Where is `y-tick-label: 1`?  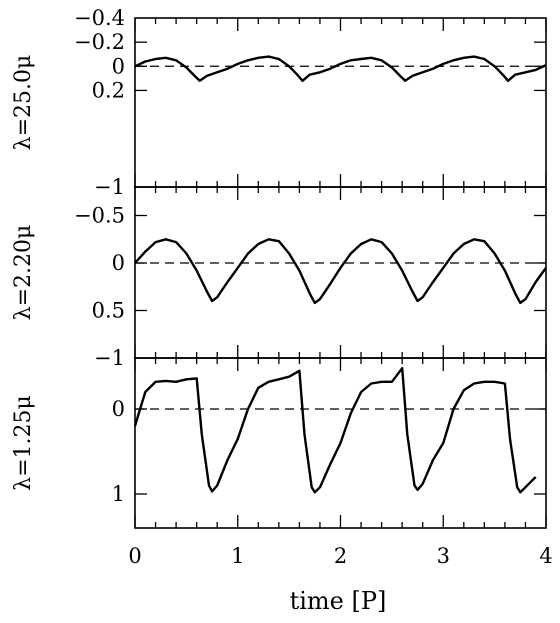 y-tick-label: 1 is located at coordinates (118, 494).